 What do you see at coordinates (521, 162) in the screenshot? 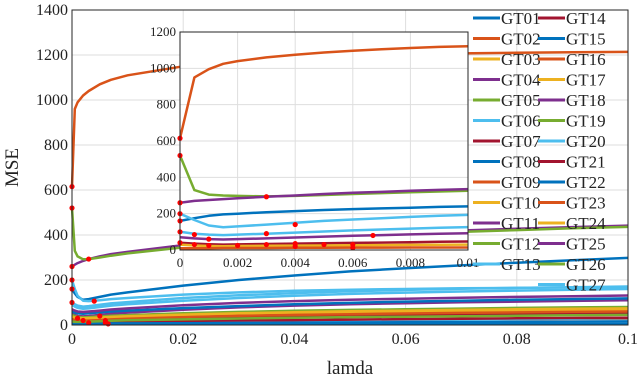
I see `legend-label-gt08: GT08` at bounding box center [521, 162].